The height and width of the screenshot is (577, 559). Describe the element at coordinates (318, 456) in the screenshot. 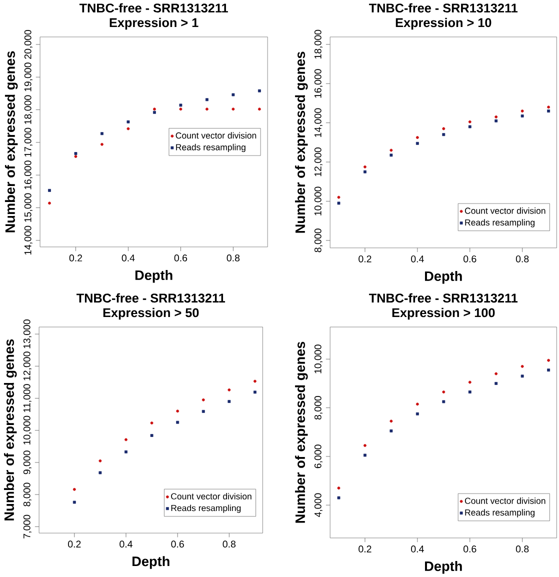

I see `y-tick-label: 6,000` at that location.